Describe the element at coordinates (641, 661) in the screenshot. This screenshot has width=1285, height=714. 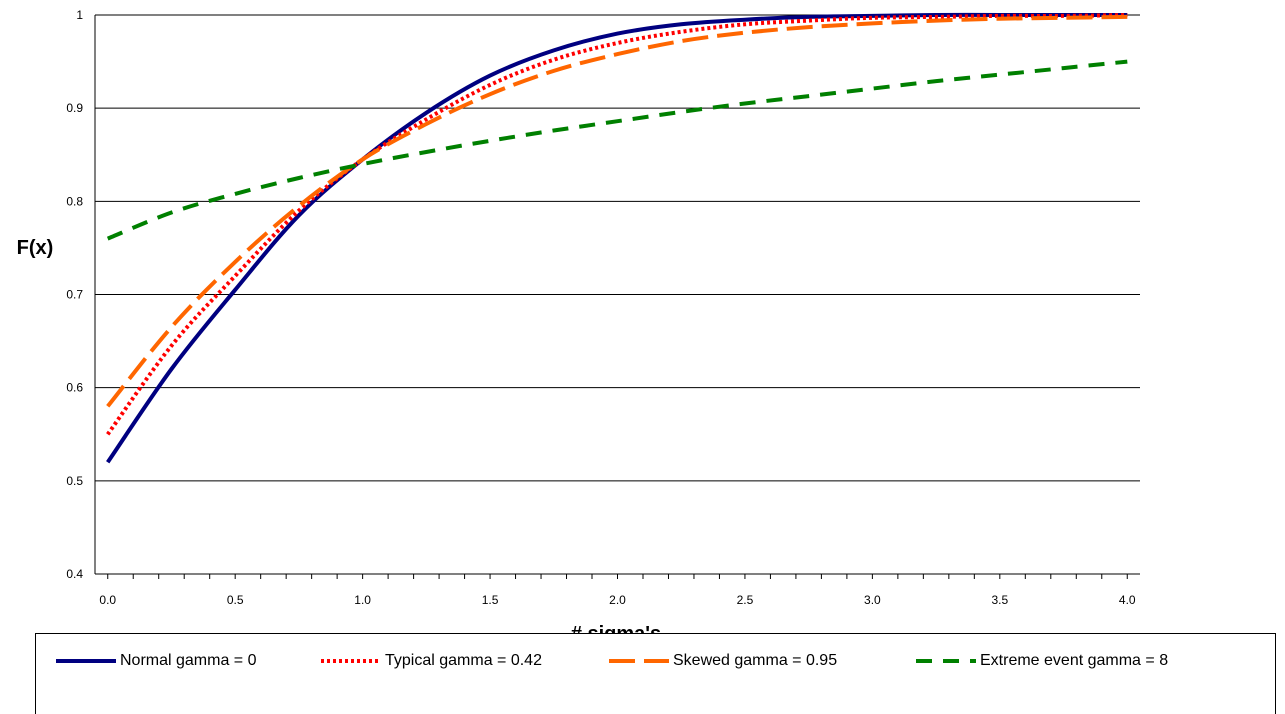
I see `legend-swatch-skewed` at that location.